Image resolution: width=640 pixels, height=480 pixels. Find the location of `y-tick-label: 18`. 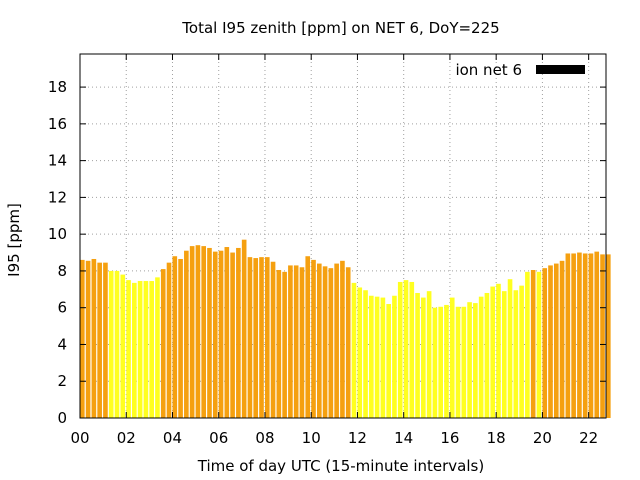

y-tick-label: 18 is located at coordinates (57, 87).